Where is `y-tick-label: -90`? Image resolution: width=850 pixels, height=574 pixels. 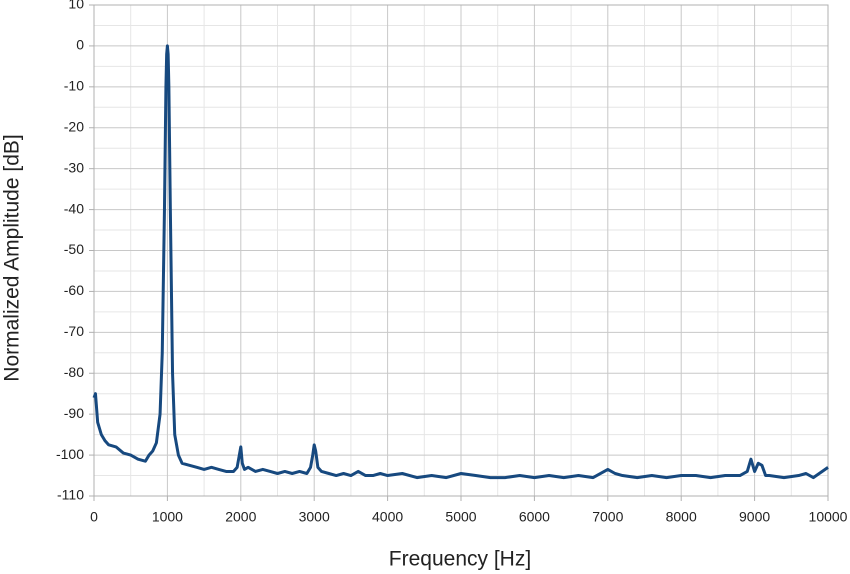 y-tick-label: -90 is located at coordinates (74, 413).